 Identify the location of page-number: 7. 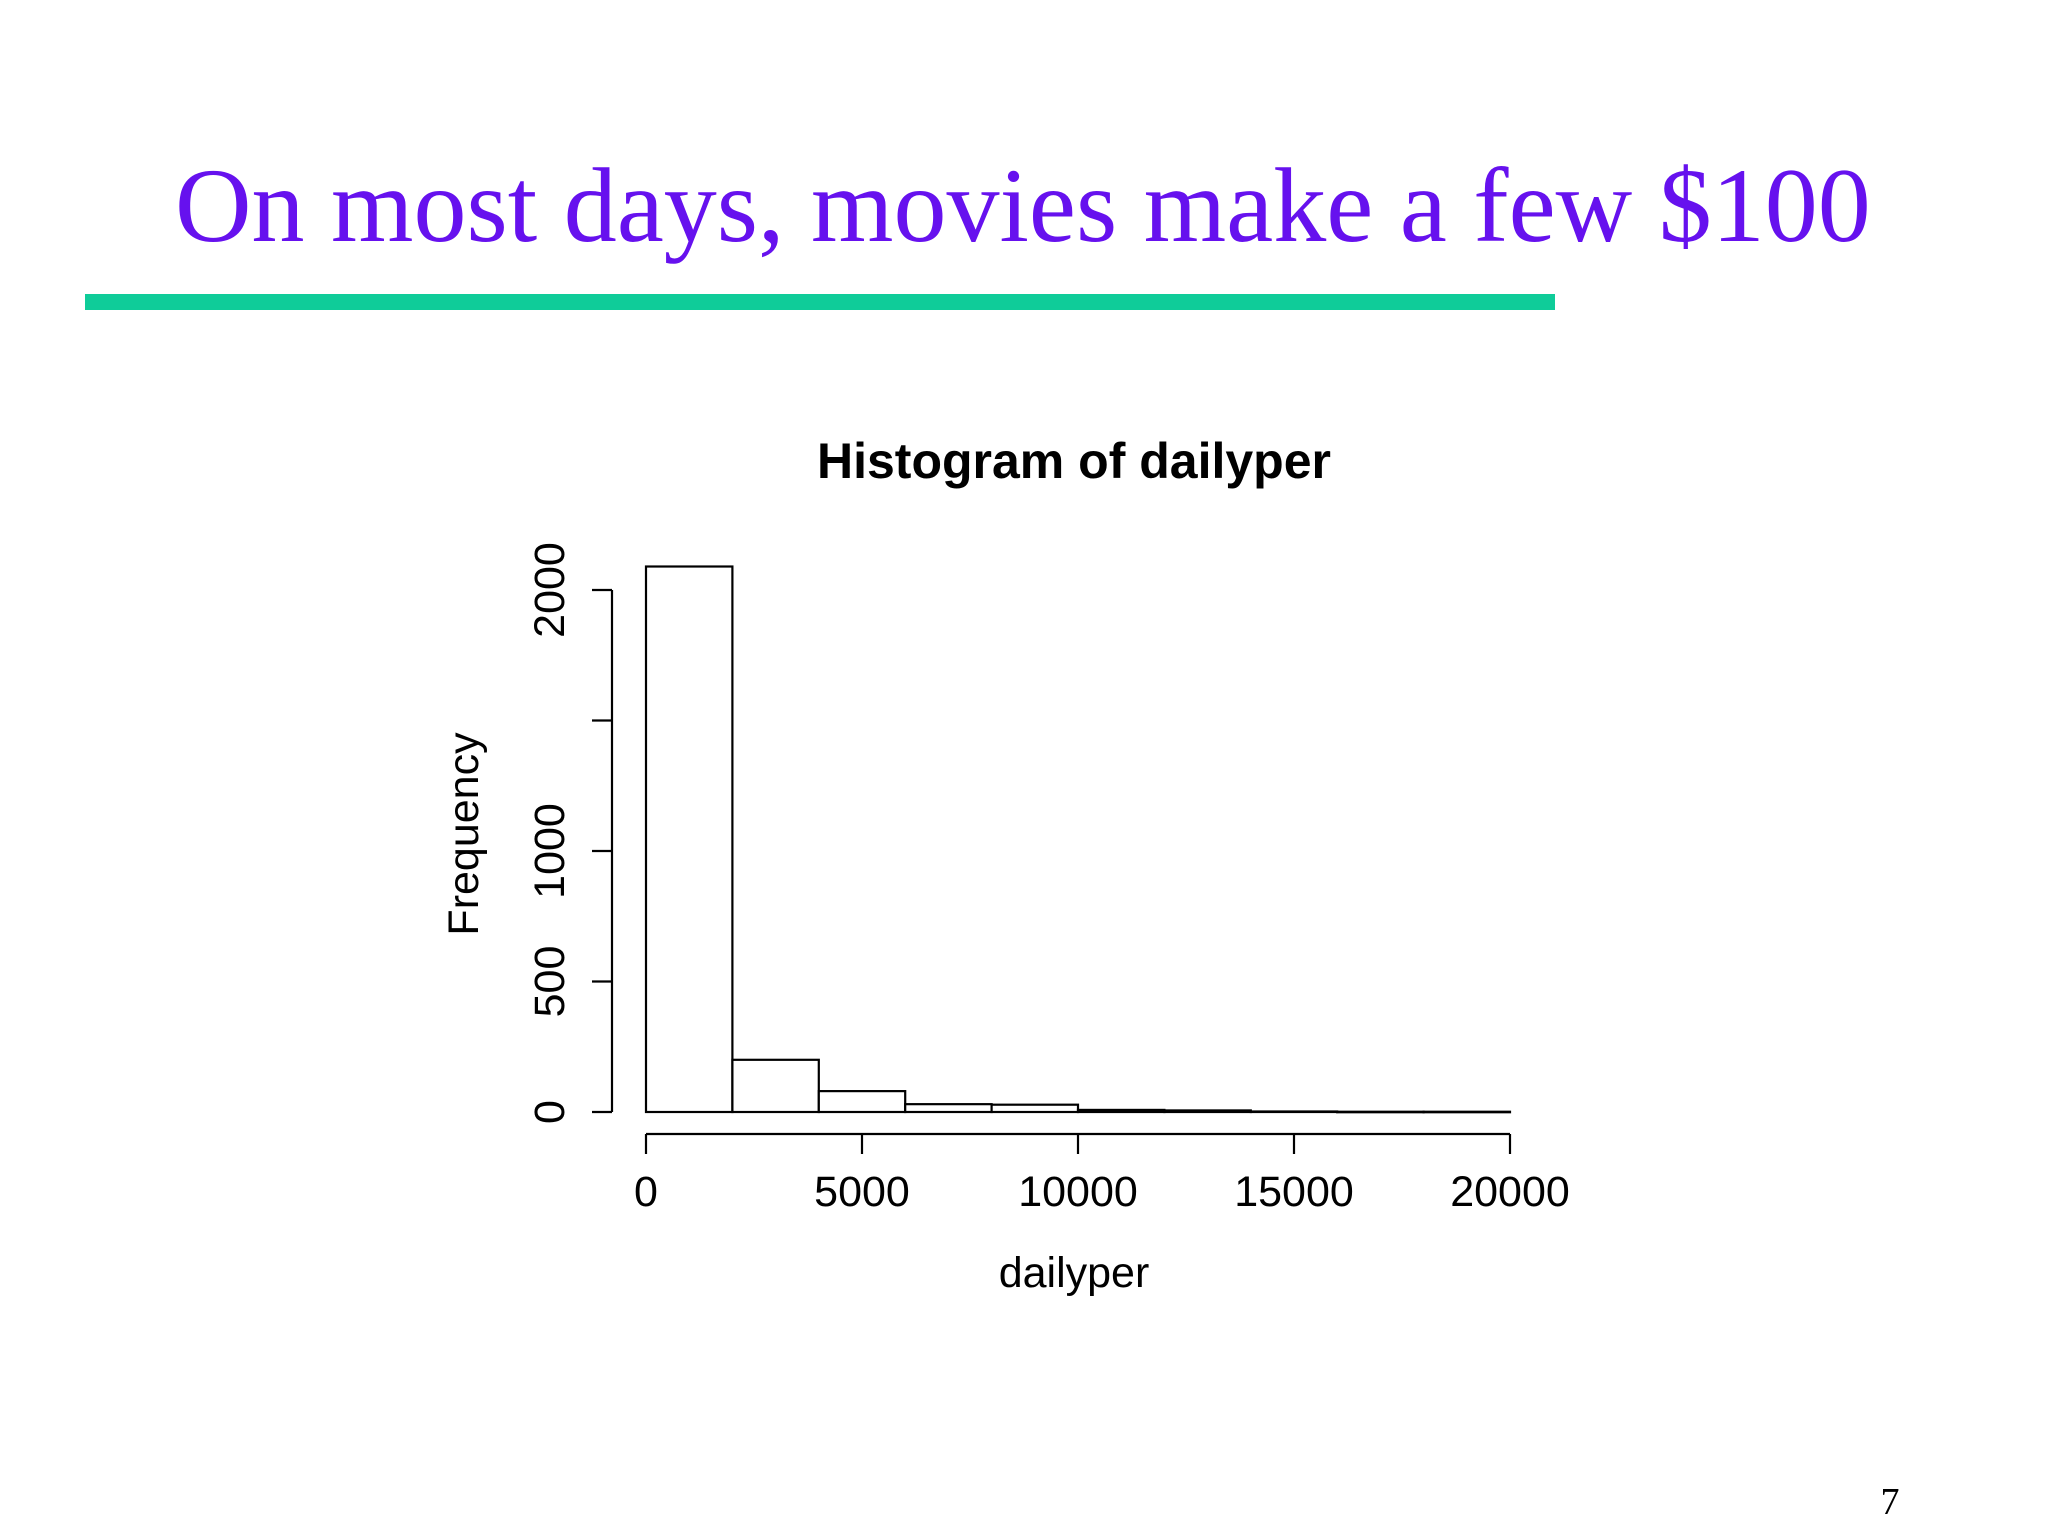
(1890, 1502).